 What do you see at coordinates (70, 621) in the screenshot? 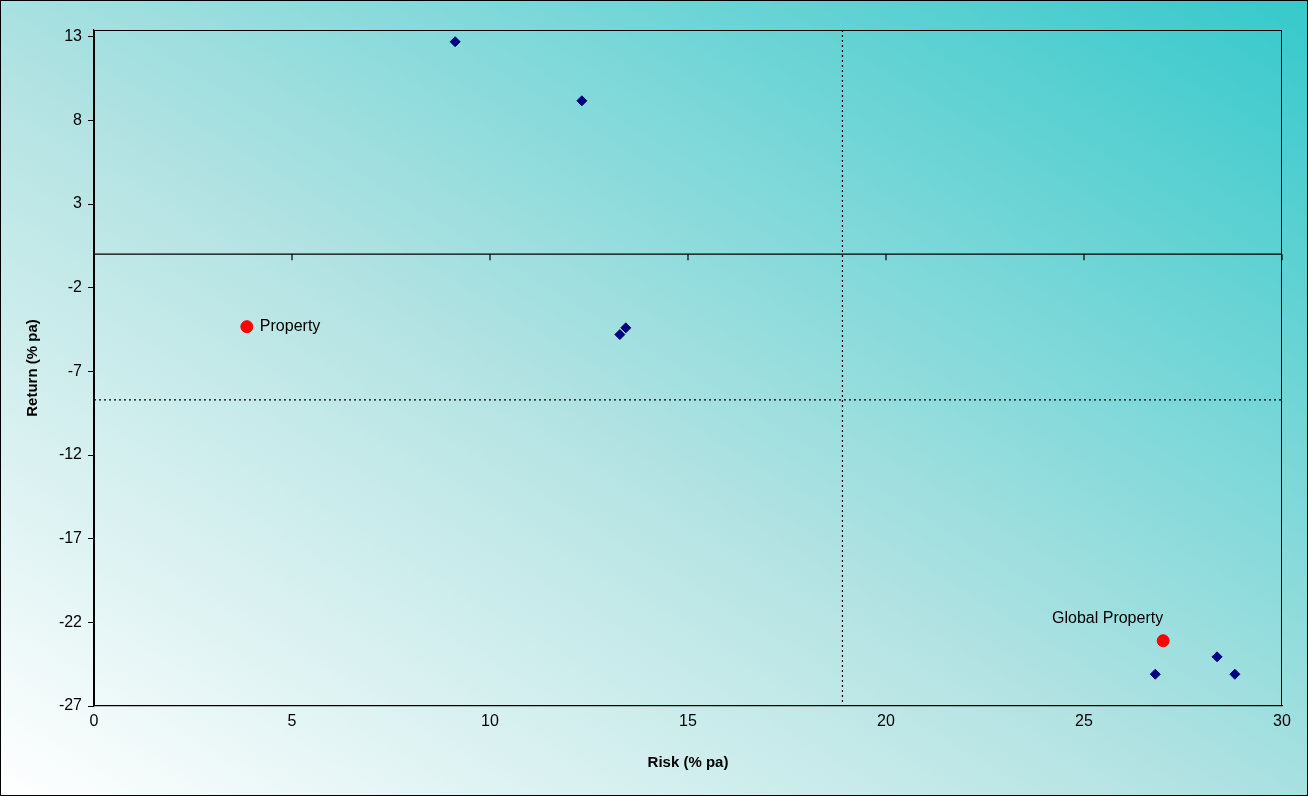
I see `y-tick-label: -22` at bounding box center [70, 621].